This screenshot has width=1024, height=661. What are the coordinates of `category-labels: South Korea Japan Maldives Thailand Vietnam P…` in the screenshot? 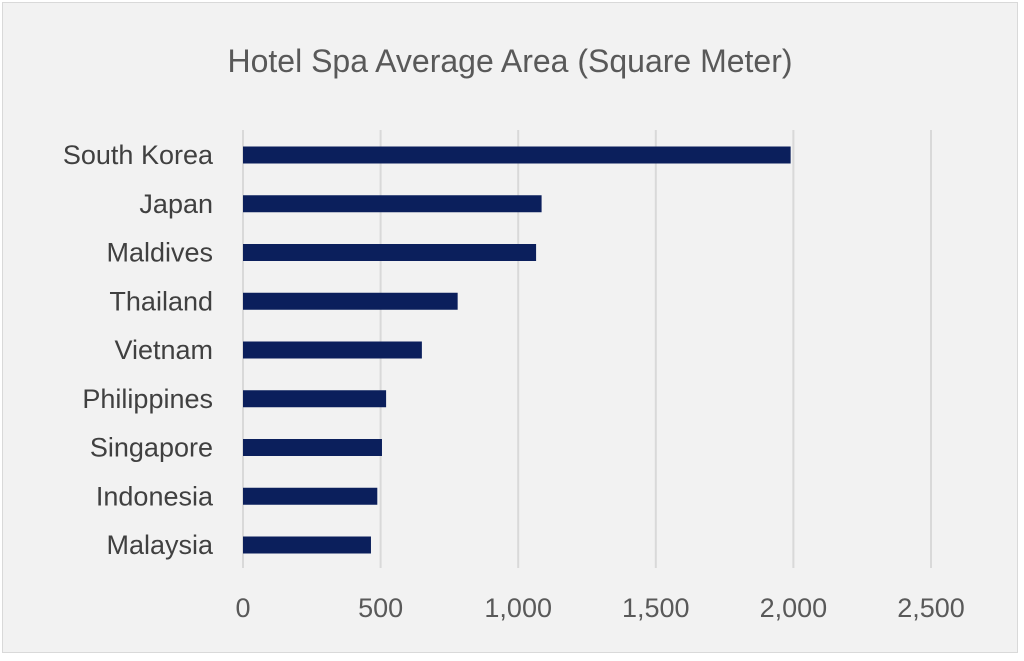 It's located at (138, 350).